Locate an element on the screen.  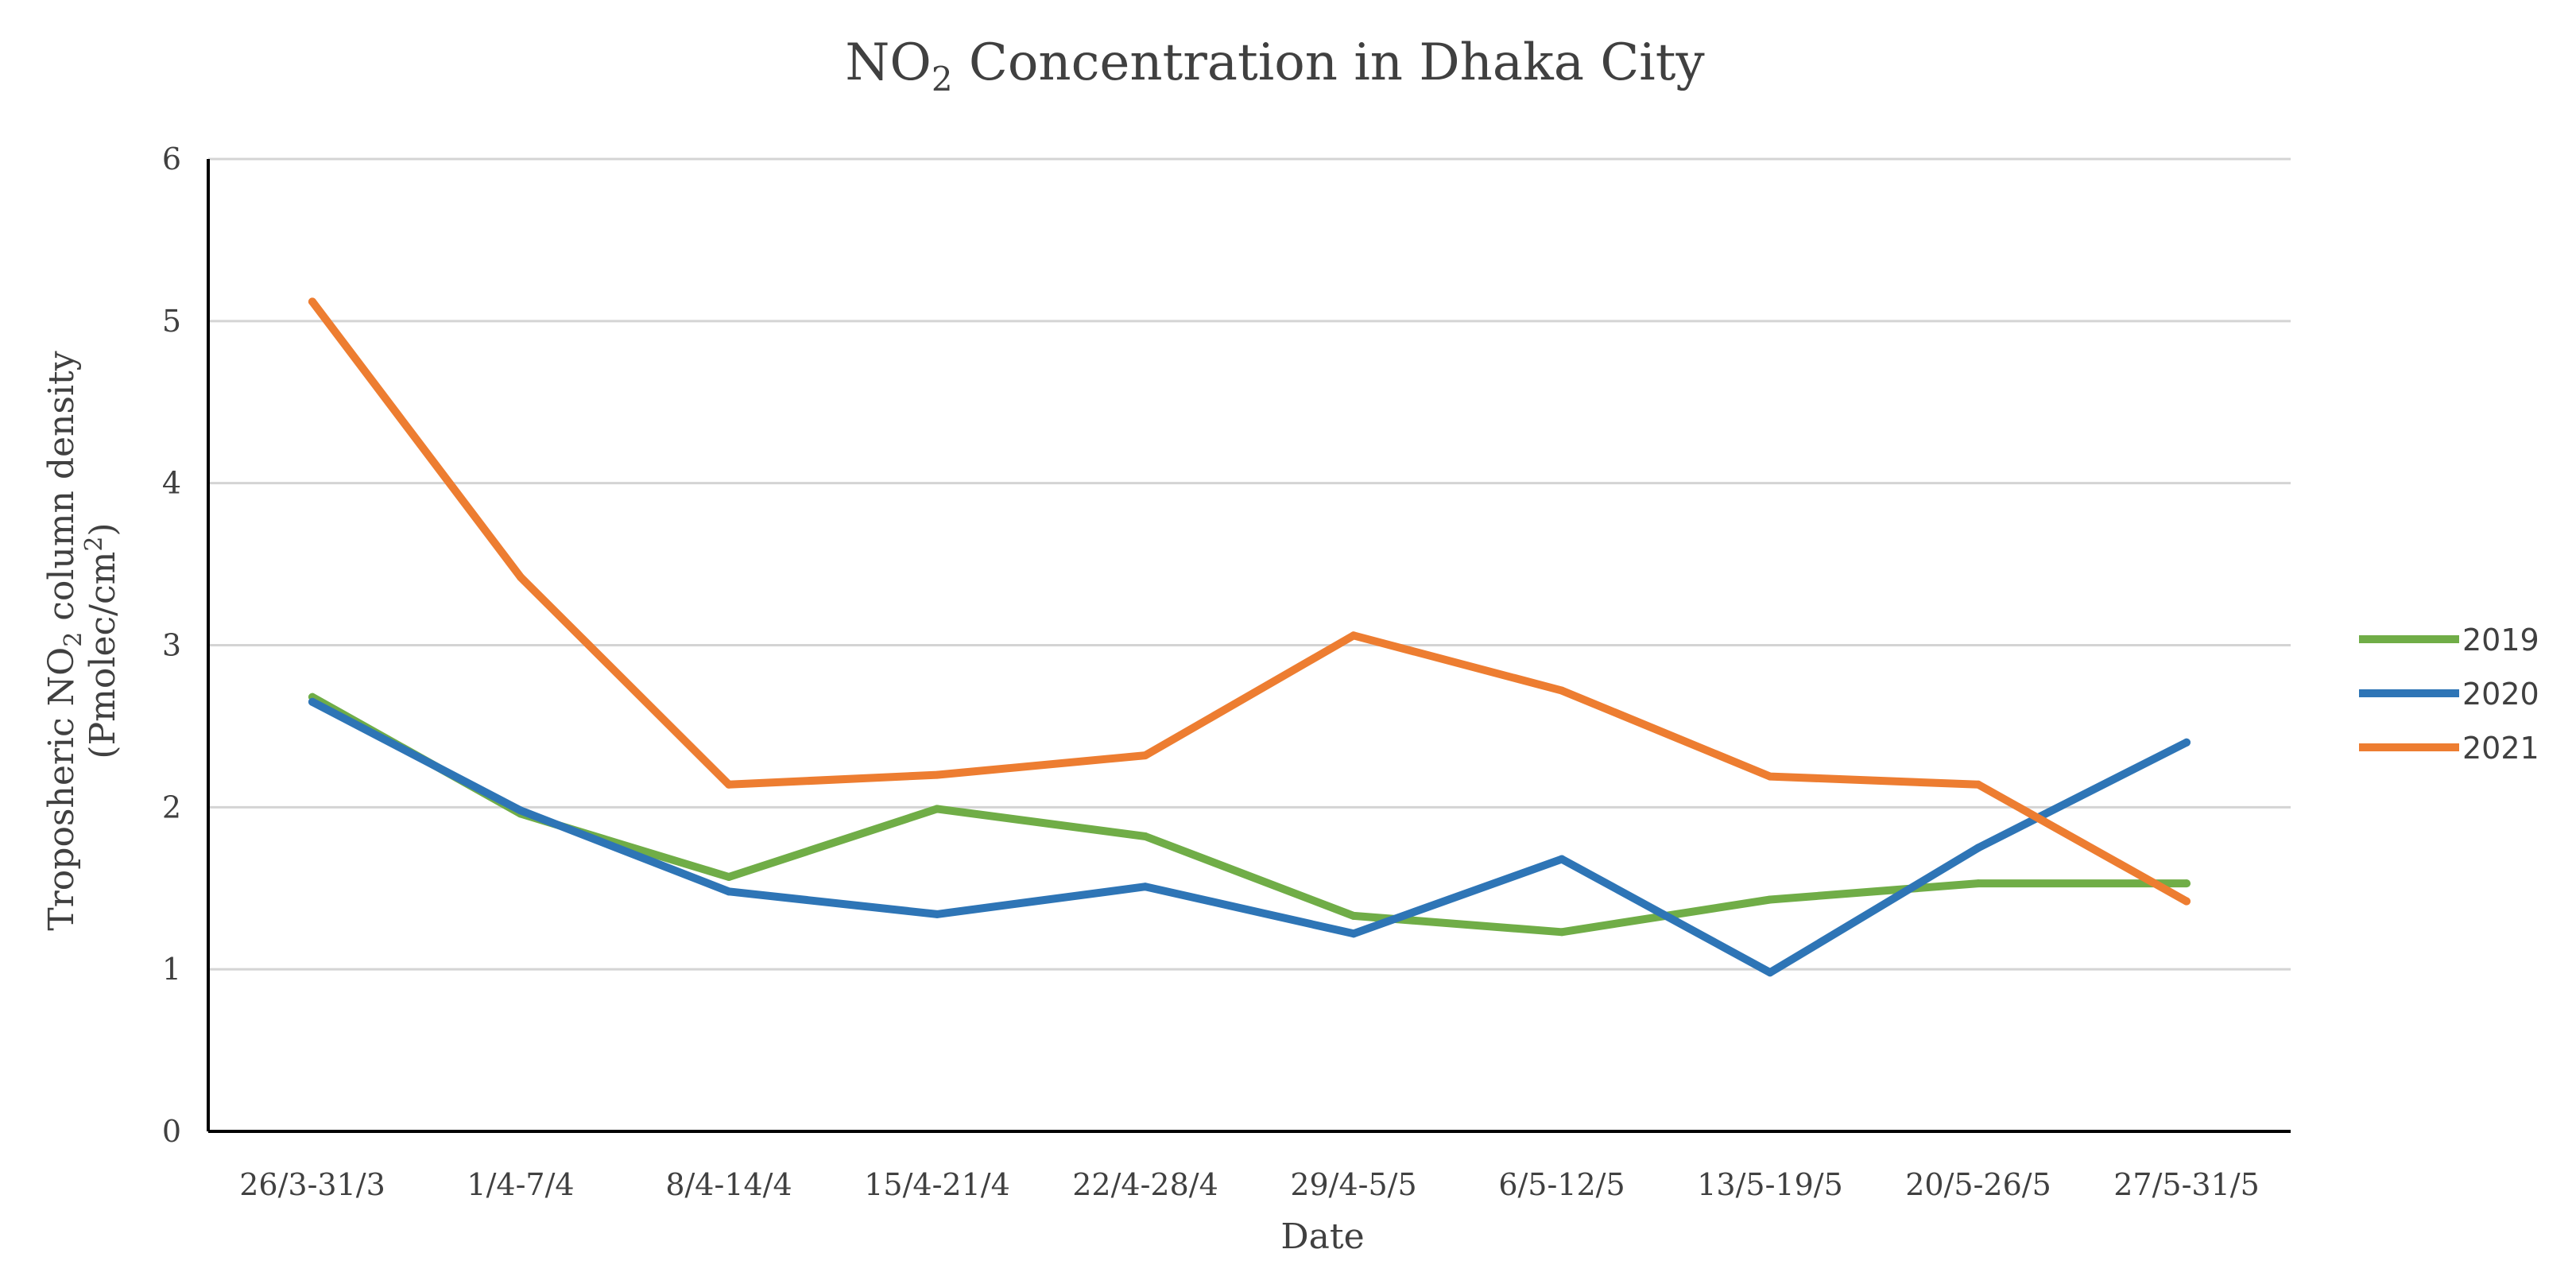
y-axis-title-line2: (Pmolec/cm2) is located at coordinates (101, 640).